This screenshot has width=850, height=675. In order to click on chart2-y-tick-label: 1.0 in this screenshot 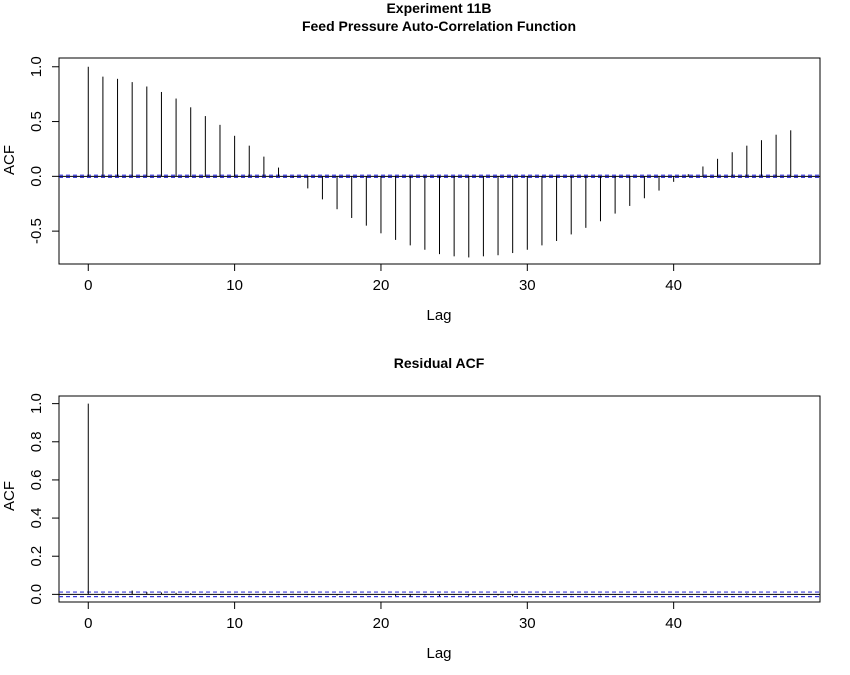, I will do `click(36, 403)`.